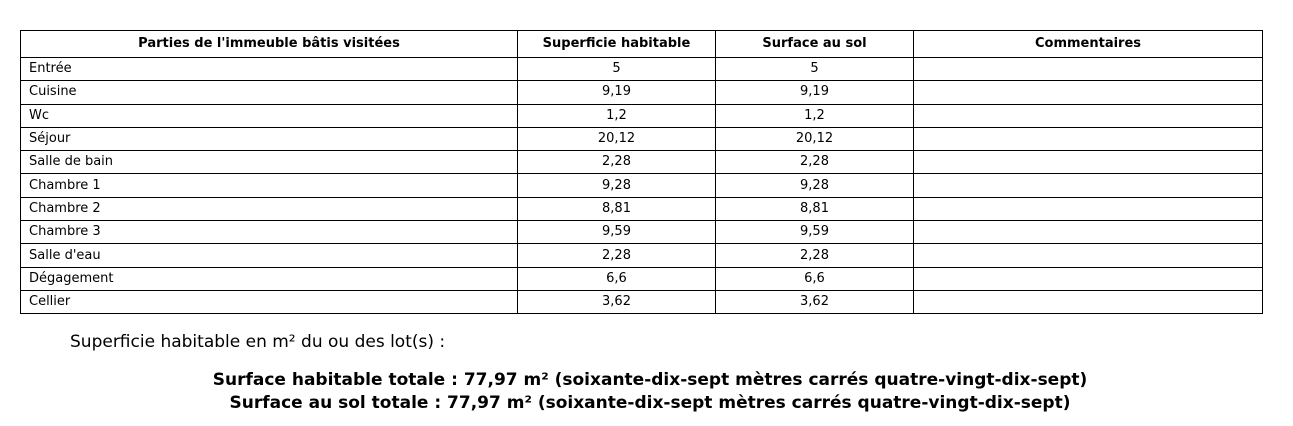 The height and width of the screenshot is (426, 1293). I want to click on header-cell: Superficie habitable, so click(616, 44).